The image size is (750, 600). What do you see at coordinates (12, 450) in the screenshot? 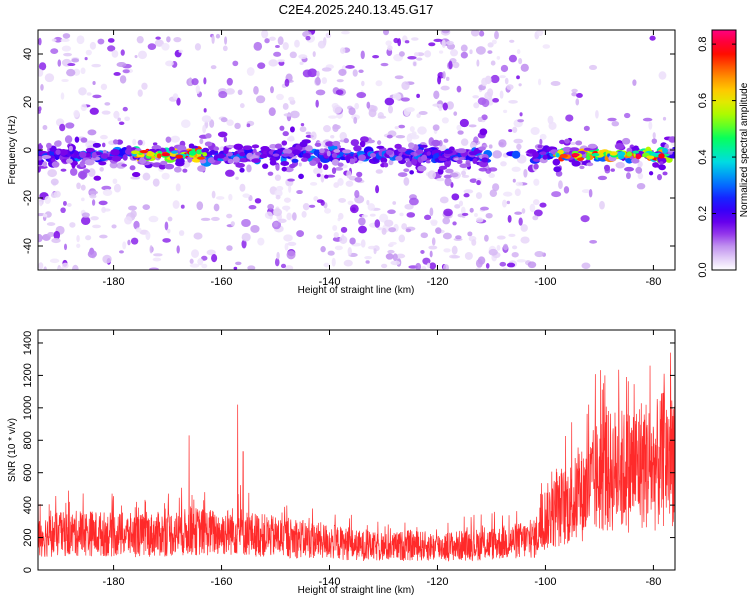
I see `snr-ylabel: SNR (10 * v/v)` at bounding box center [12, 450].